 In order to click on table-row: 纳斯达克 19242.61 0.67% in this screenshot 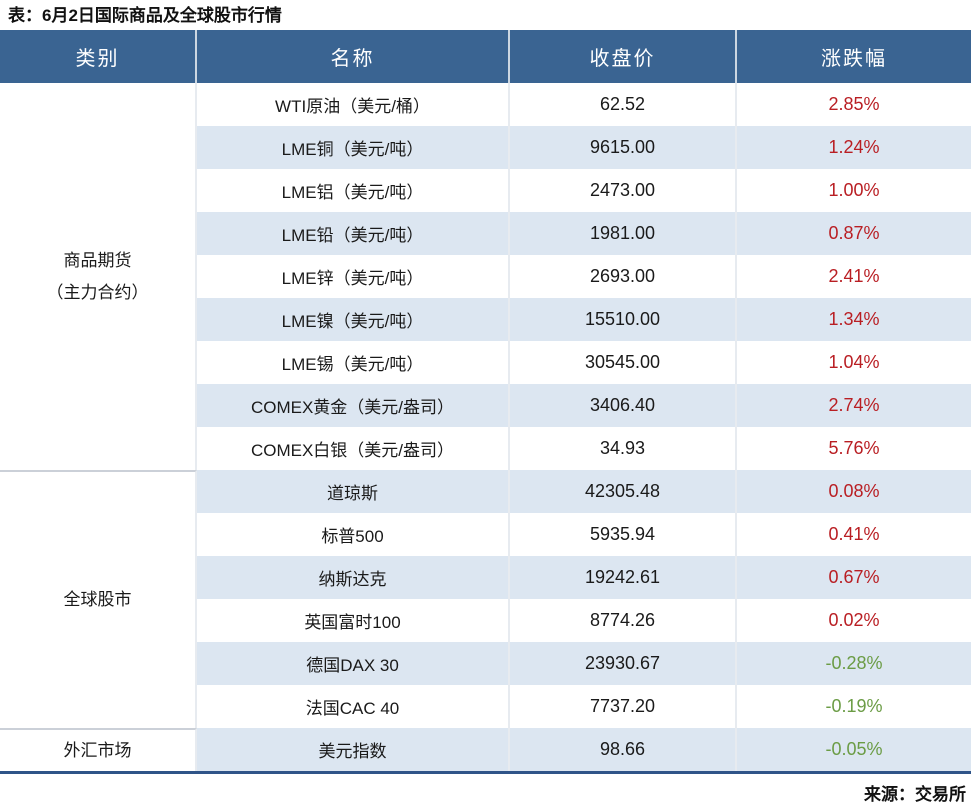, I will do `click(584, 577)`.